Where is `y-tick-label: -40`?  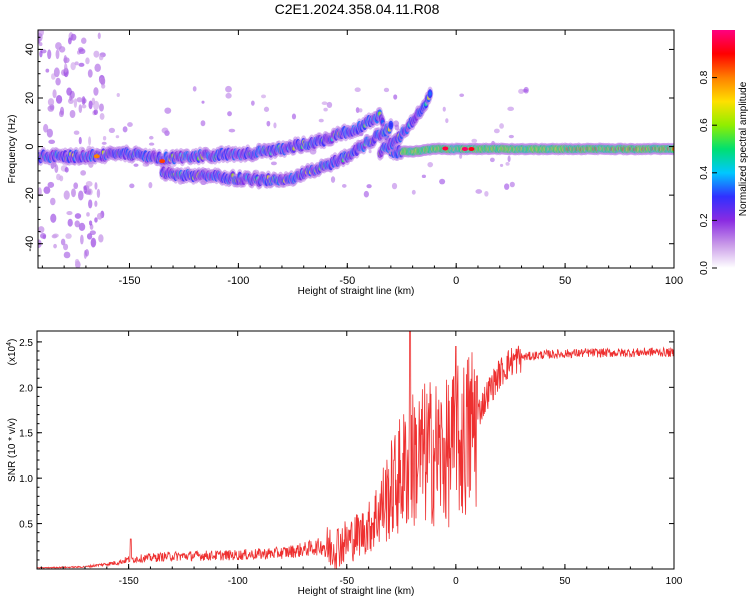
y-tick-label: -40 is located at coordinates (30, 244).